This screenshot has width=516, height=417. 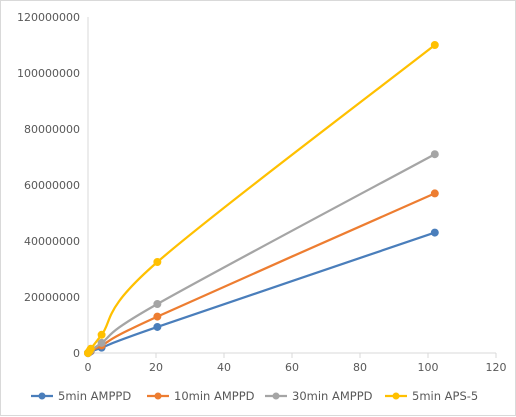 What do you see at coordinates (48, 73) in the screenshot?
I see `y-tick-label: 100000000` at bounding box center [48, 73].